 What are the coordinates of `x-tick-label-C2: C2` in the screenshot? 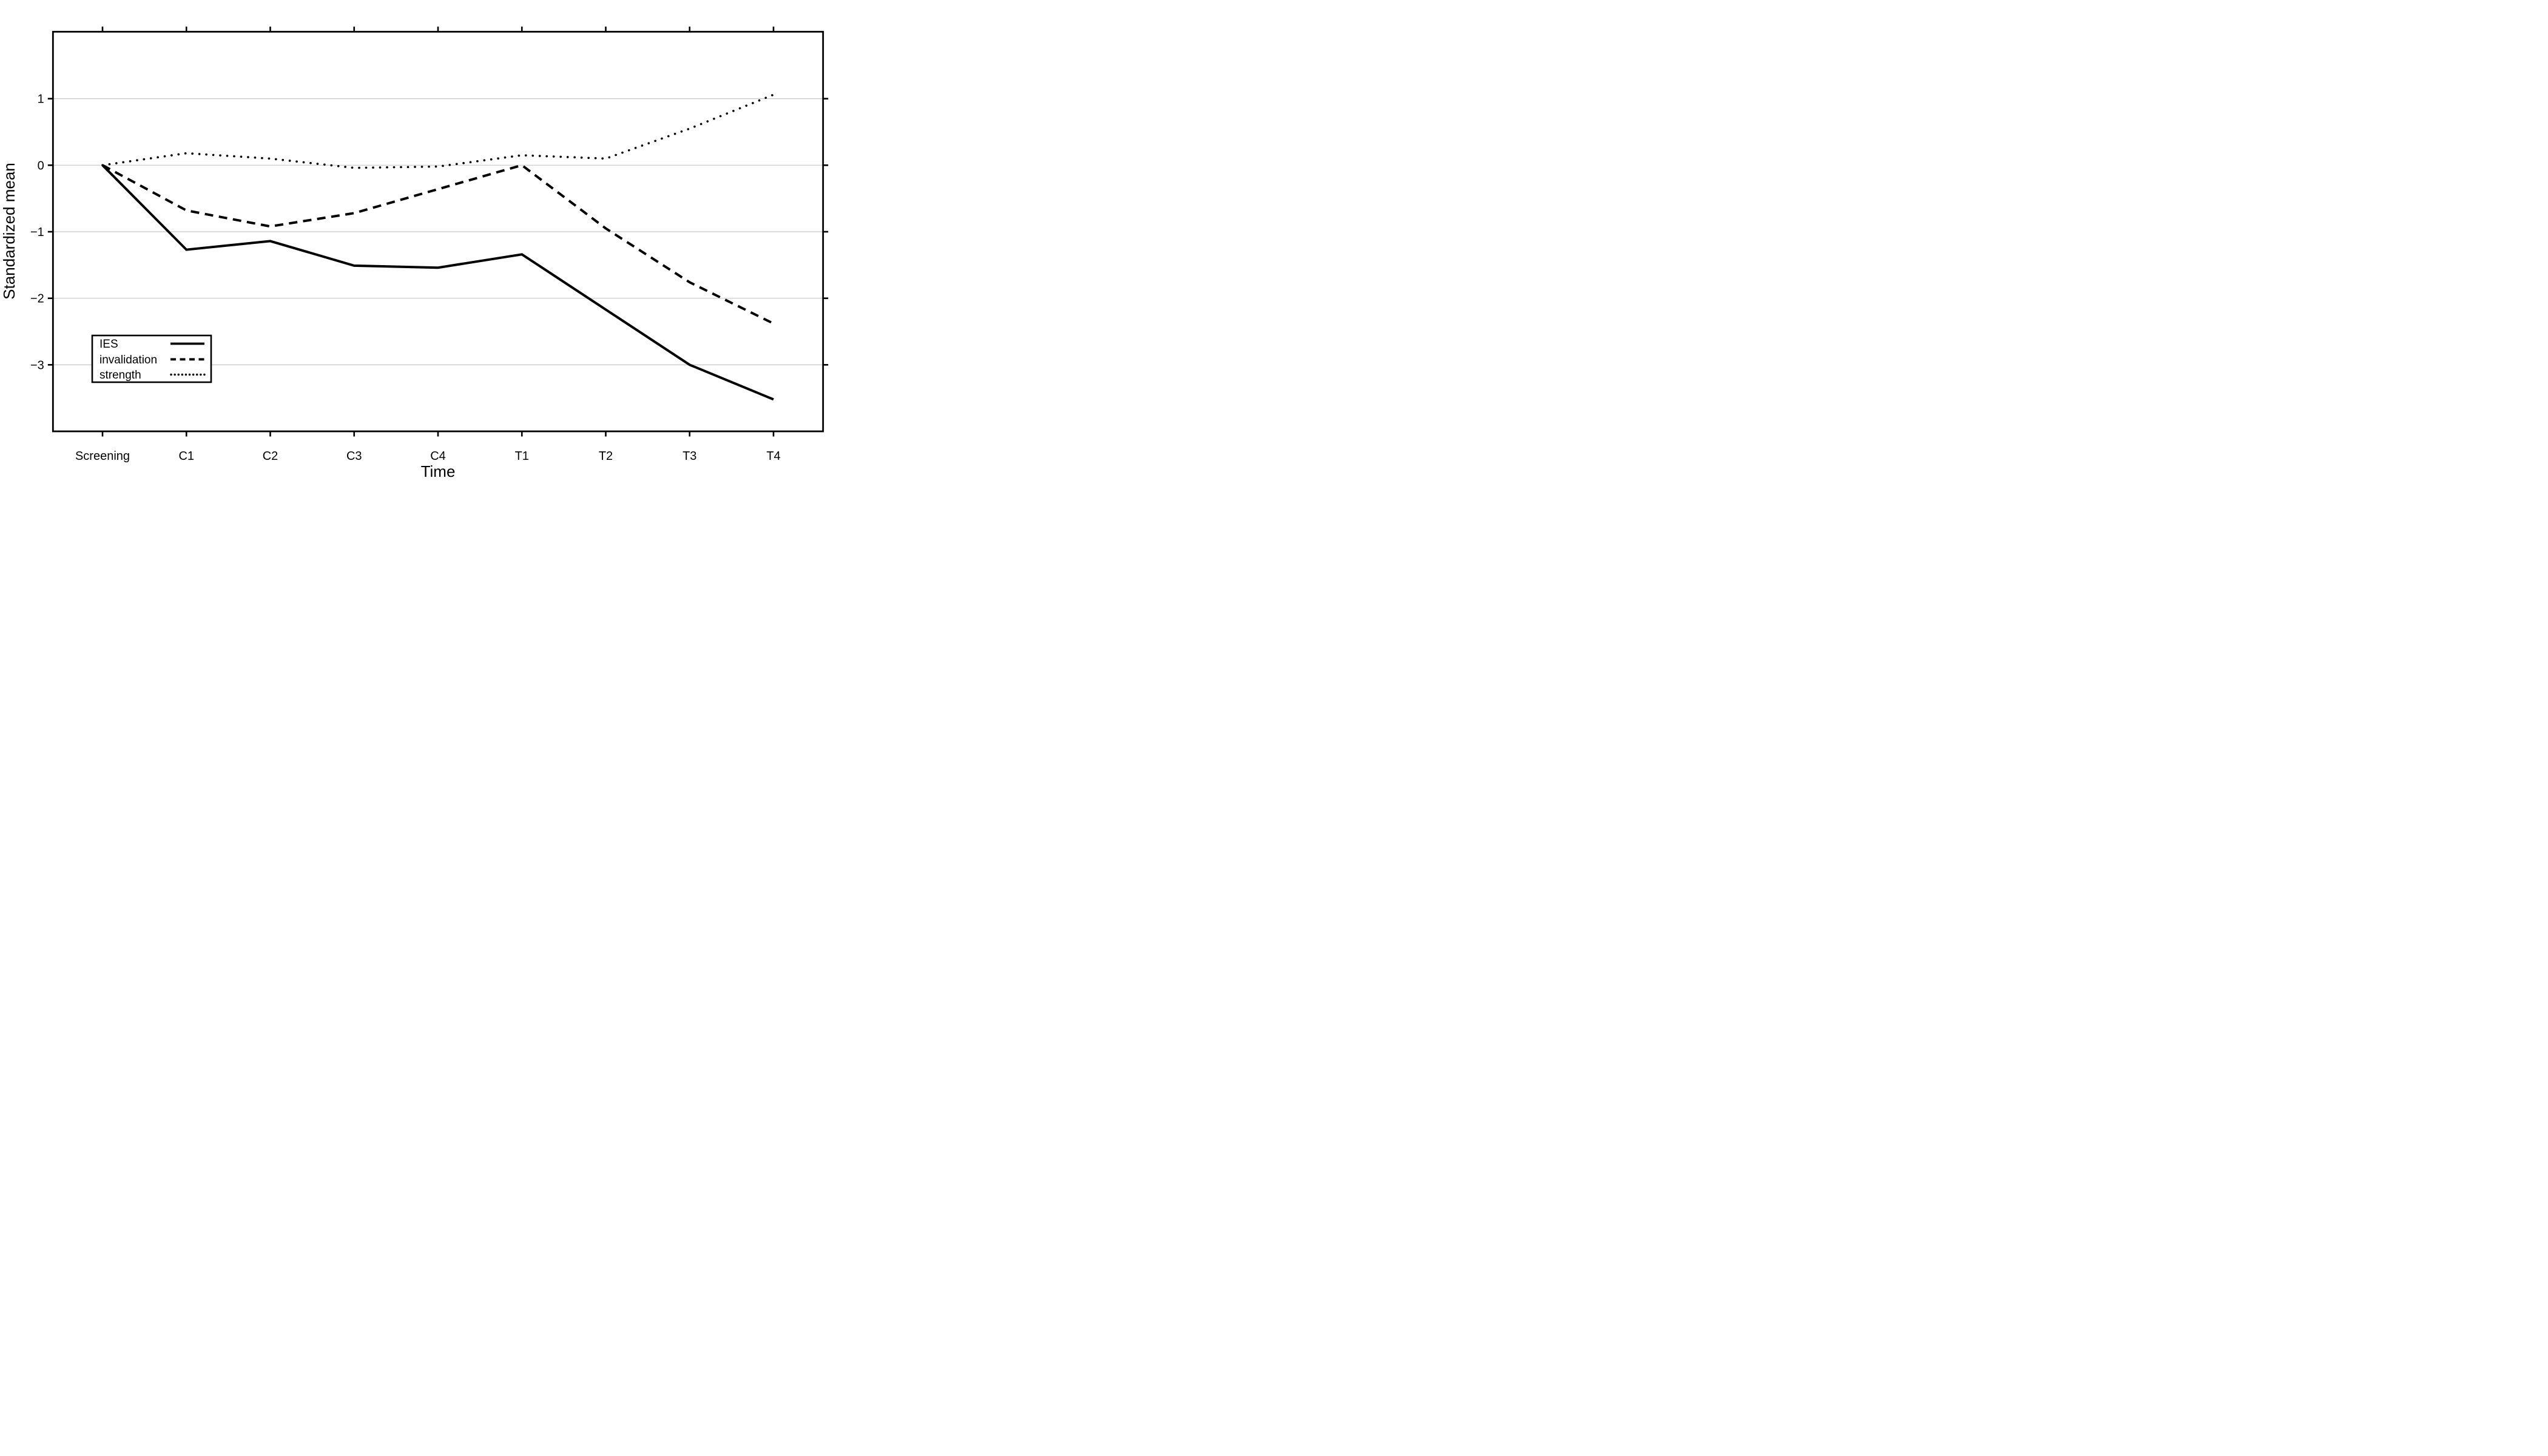 It's located at (270, 456).